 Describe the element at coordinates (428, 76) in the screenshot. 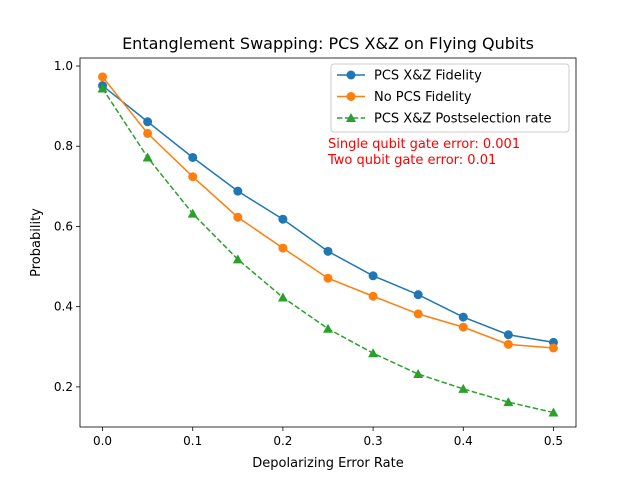

I see `legend-label: PCS X&Z Fidelity` at that location.